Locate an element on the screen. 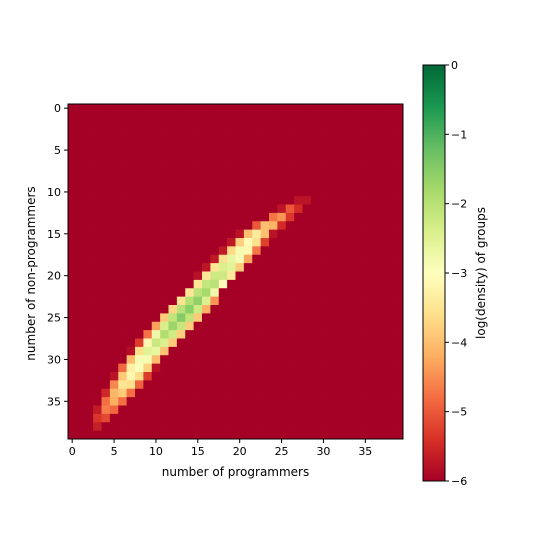 Image resolution: width=540 pixels, height=540 pixels. x-tick-label: 15 is located at coordinates (198, 451).